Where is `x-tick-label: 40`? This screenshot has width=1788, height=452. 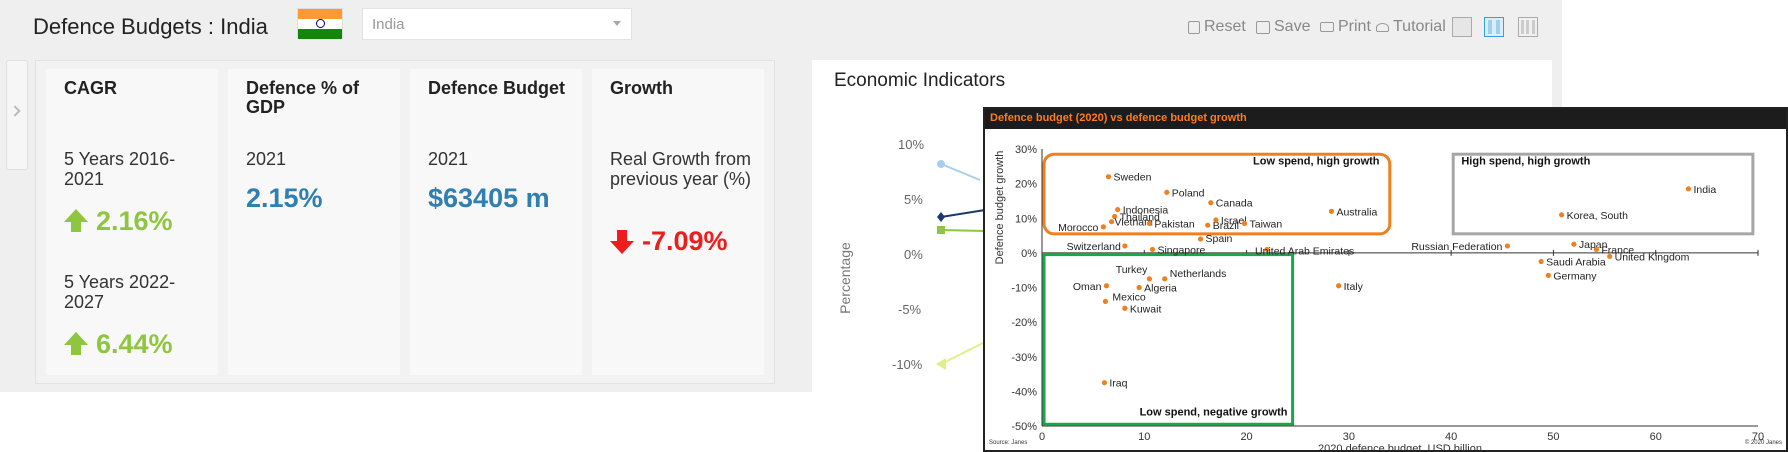
x-tick-label: 40 is located at coordinates (1451, 437).